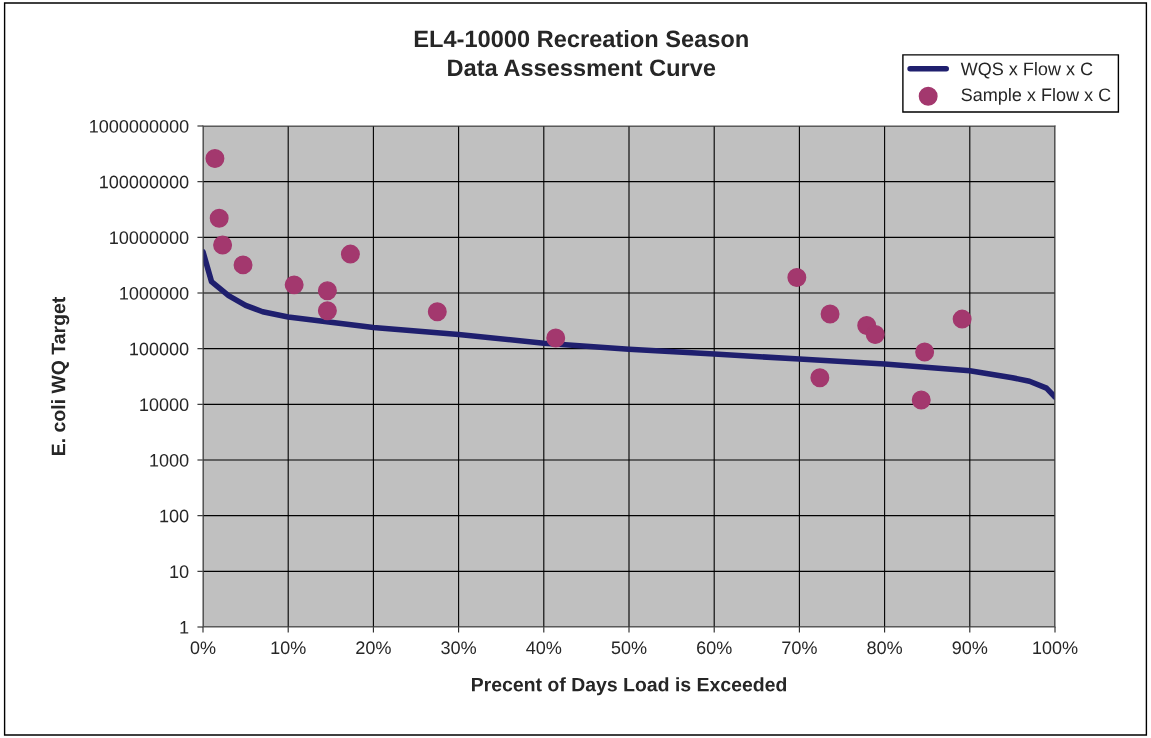 The image size is (1151, 738). Describe the element at coordinates (373, 648) in the screenshot. I see `x-tick-label: 20%` at that location.